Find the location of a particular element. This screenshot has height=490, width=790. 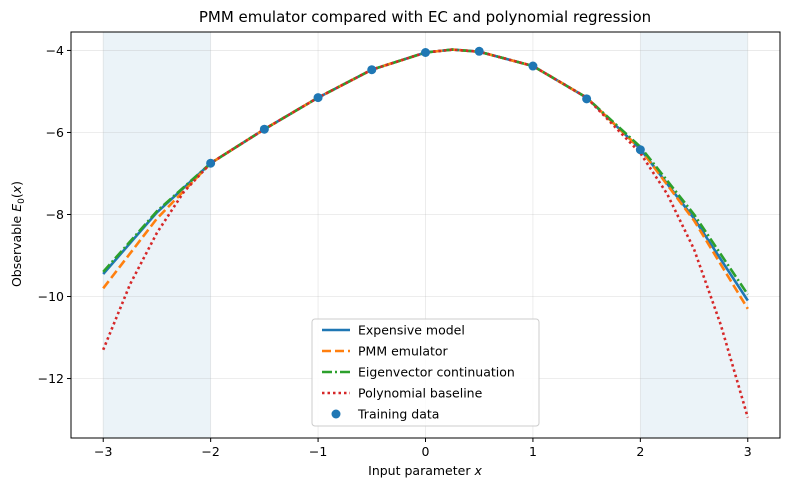

legend-item: Polynomial baseline is located at coordinates (402, 393).